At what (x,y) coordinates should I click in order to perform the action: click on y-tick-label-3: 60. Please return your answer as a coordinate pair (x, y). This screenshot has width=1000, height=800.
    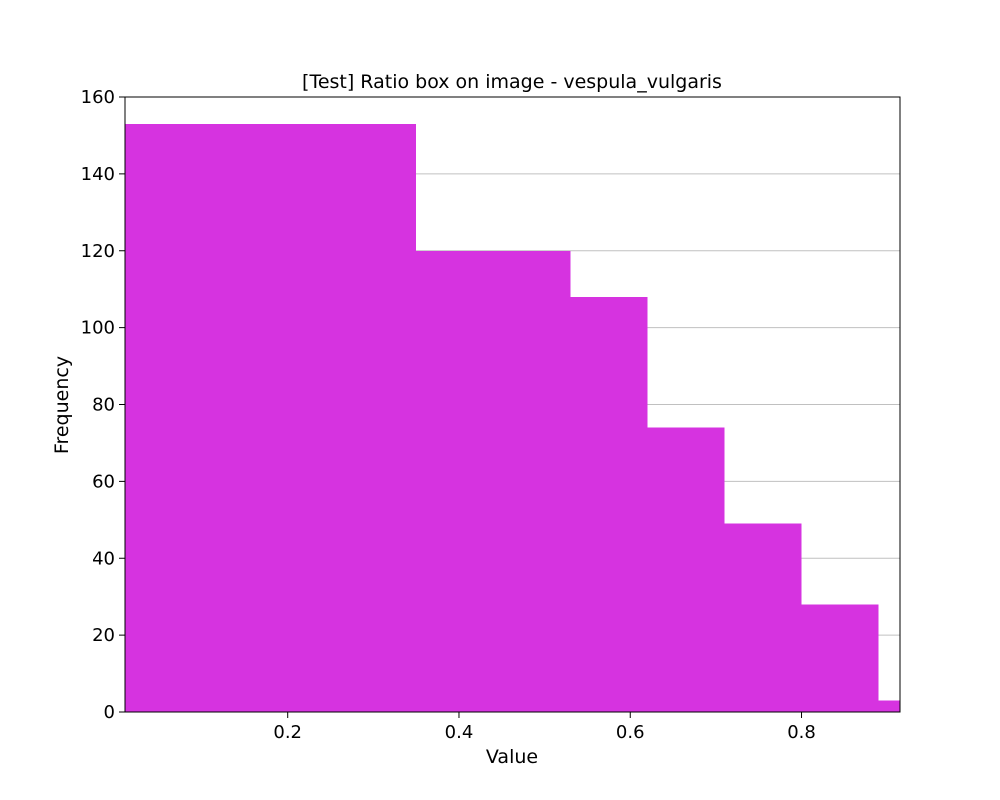
    Looking at the image, I should click on (103, 481).